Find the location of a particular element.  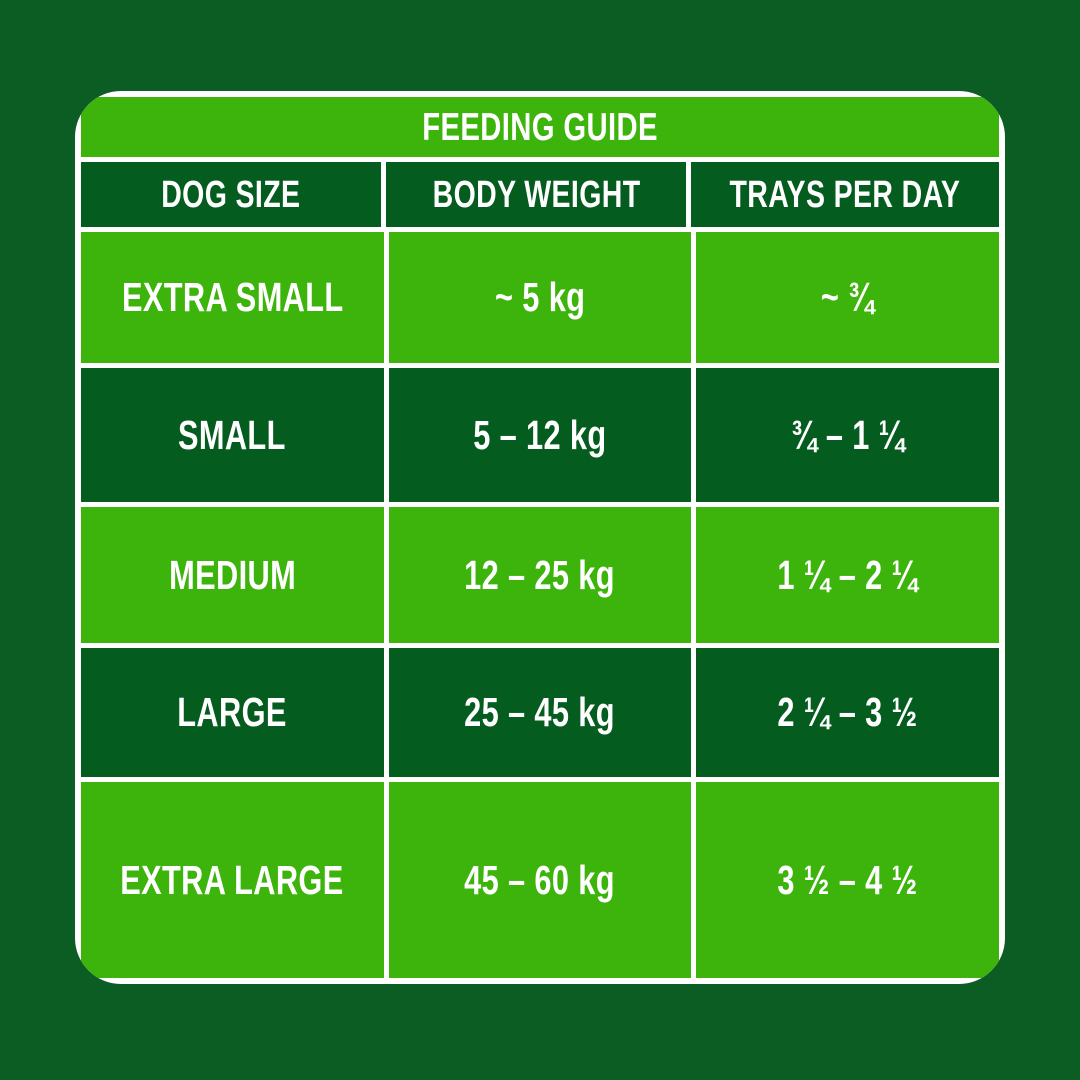

trays-per-day-value: 2 ¼ – 3 ½ is located at coordinates (847, 712).